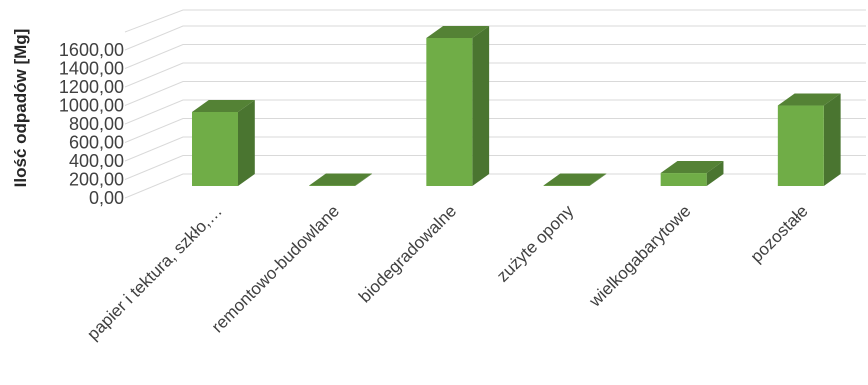 This screenshot has width=868, height=385. What do you see at coordinates (91, 87) in the screenshot?
I see `y-tick-label: 1200,00` at bounding box center [91, 87].